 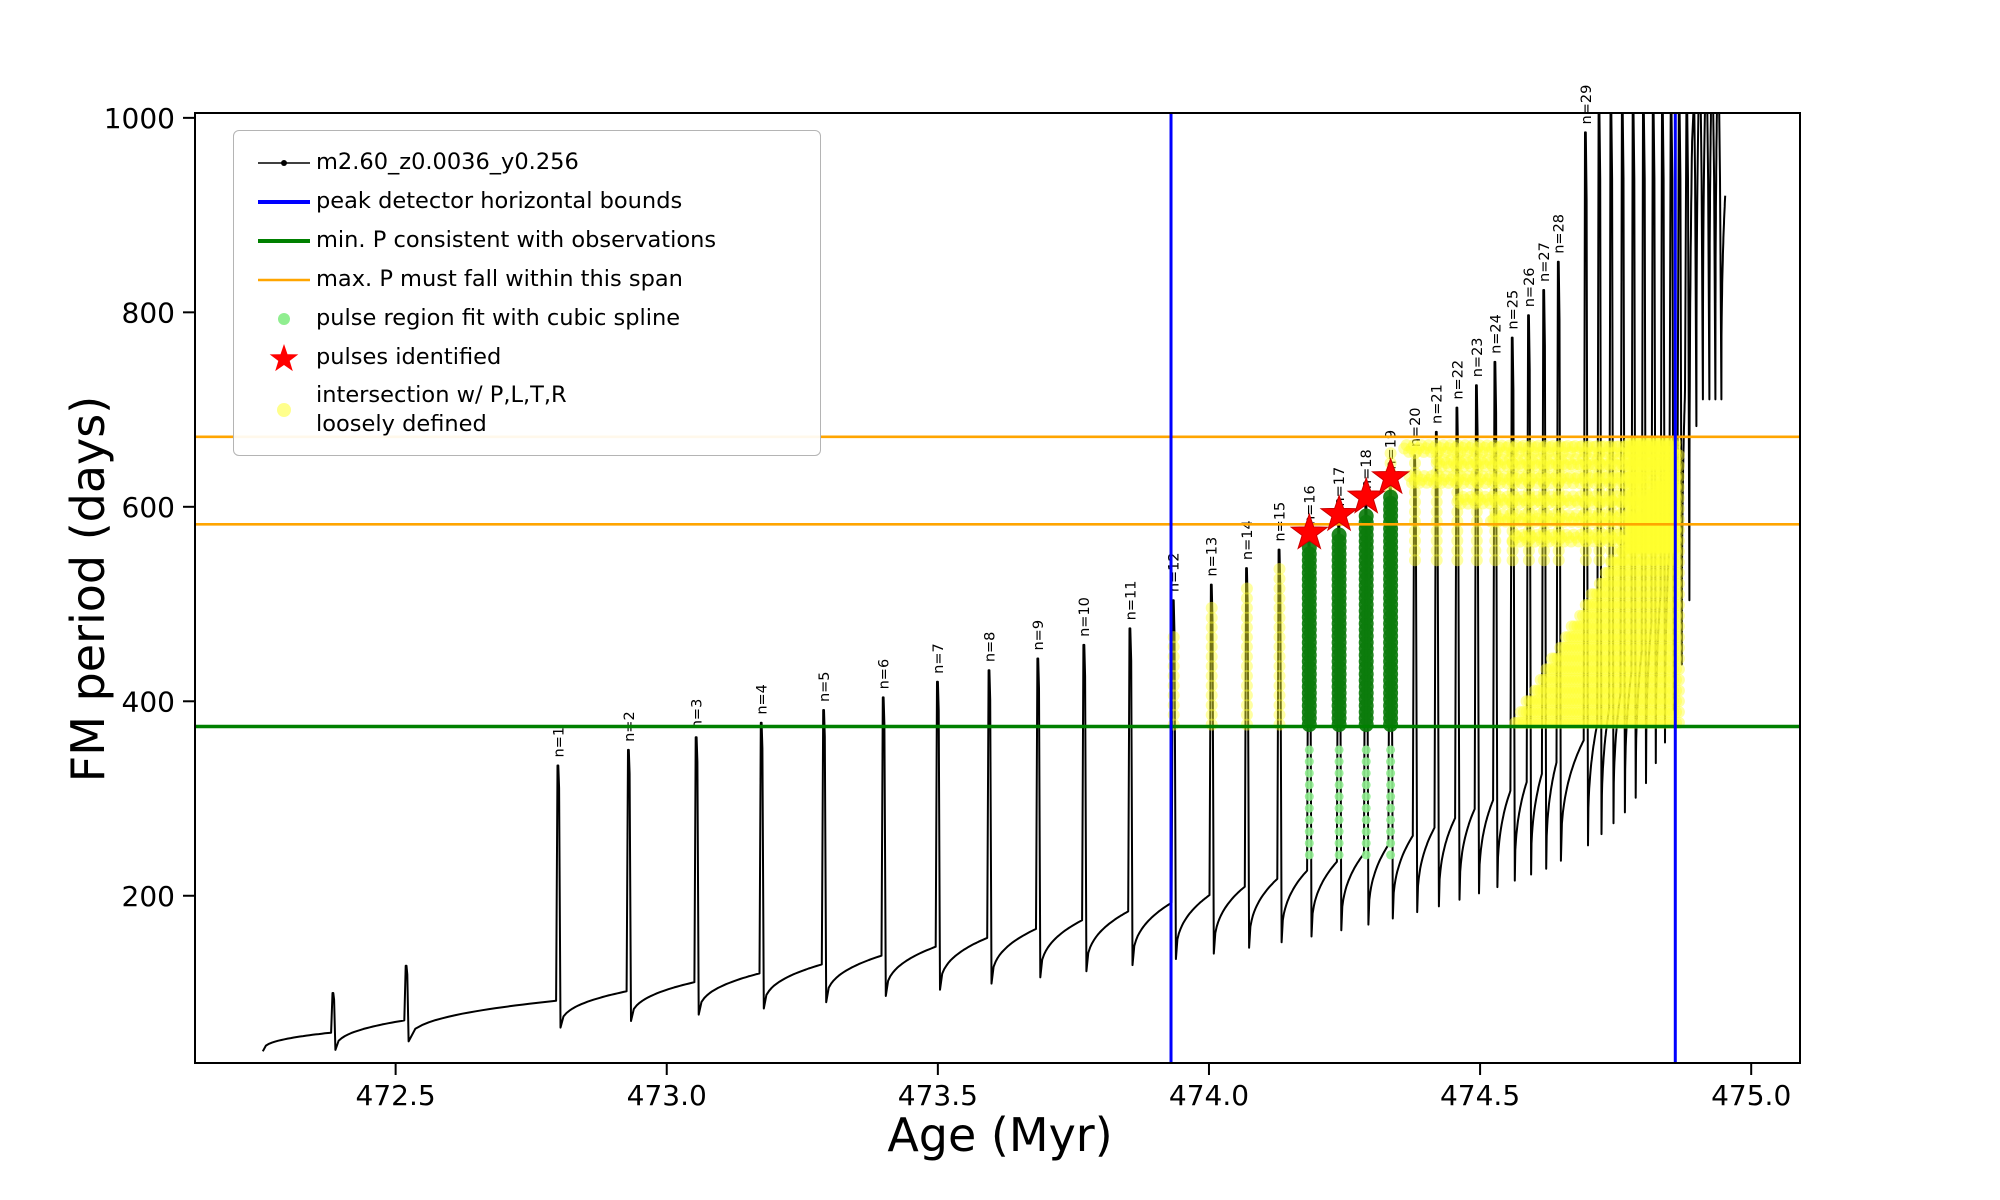 What do you see at coordinates (559, 742) in the screenshot?
I see `pulse-annotation: n=1` at bounding box center [559, 742].